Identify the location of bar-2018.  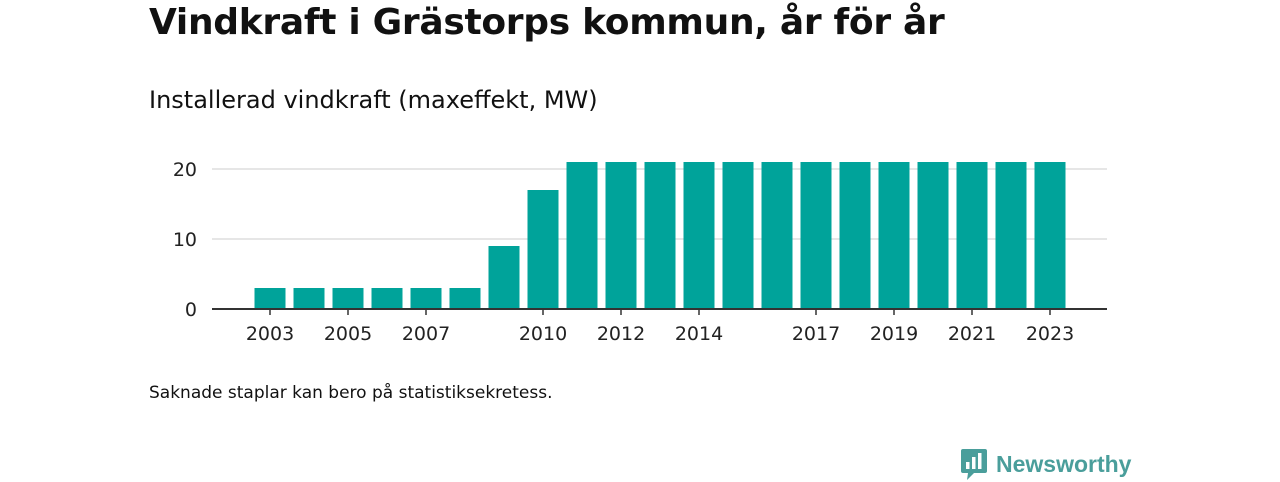
(855, 235).